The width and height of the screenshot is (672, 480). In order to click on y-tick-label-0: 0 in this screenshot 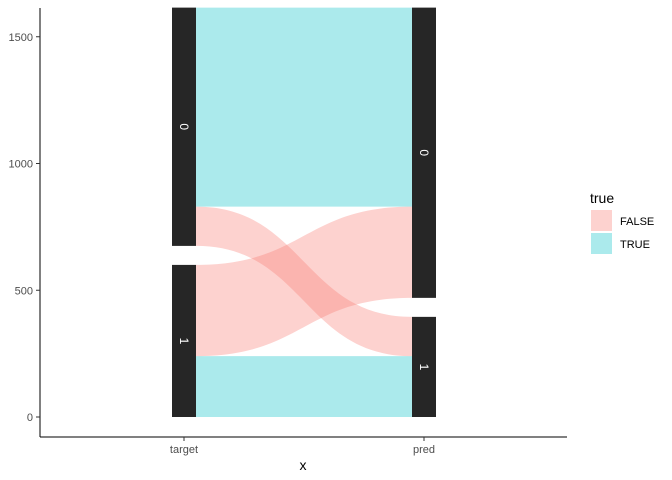, I will do `click(30, 418)`.